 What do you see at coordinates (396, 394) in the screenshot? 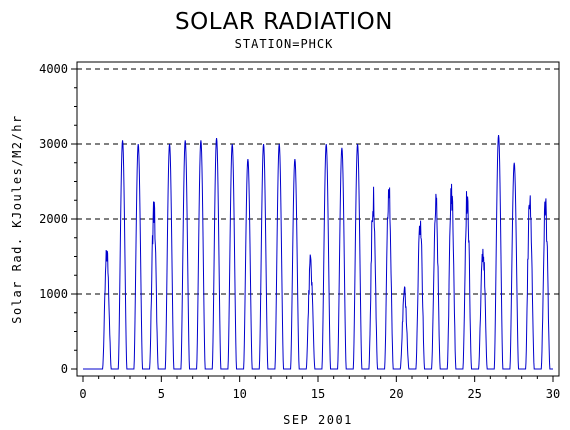
I see `x-tick-label: 20` at bounding box center [396, 394].